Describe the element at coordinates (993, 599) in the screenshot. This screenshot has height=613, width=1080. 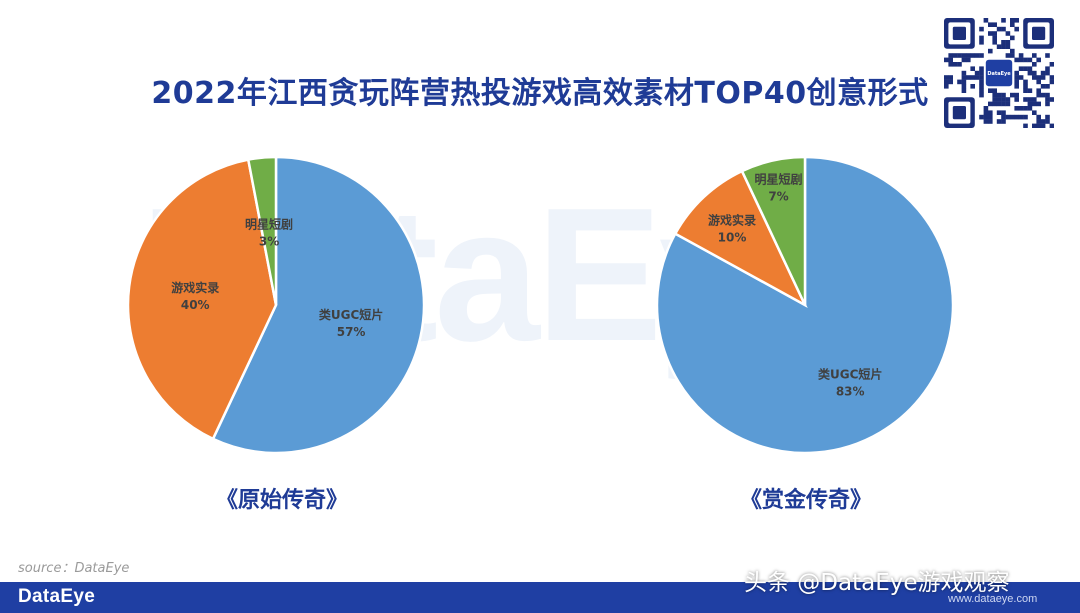
I see `footer-url: www.dataeye.com` at that location.